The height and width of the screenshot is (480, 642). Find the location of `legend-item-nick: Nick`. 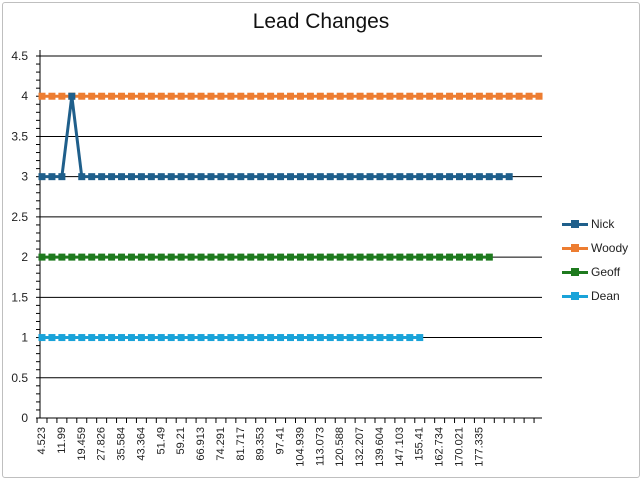

legend-item-nick: Nick is located at coordinates (598, 228).